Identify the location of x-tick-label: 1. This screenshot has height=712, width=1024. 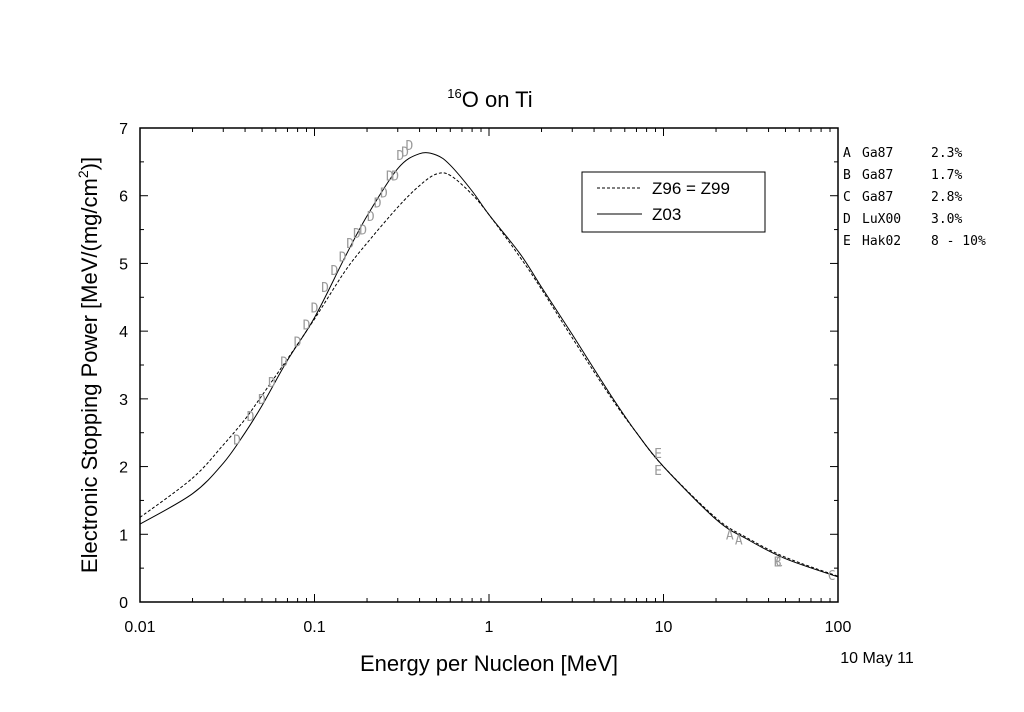
(489, 627).